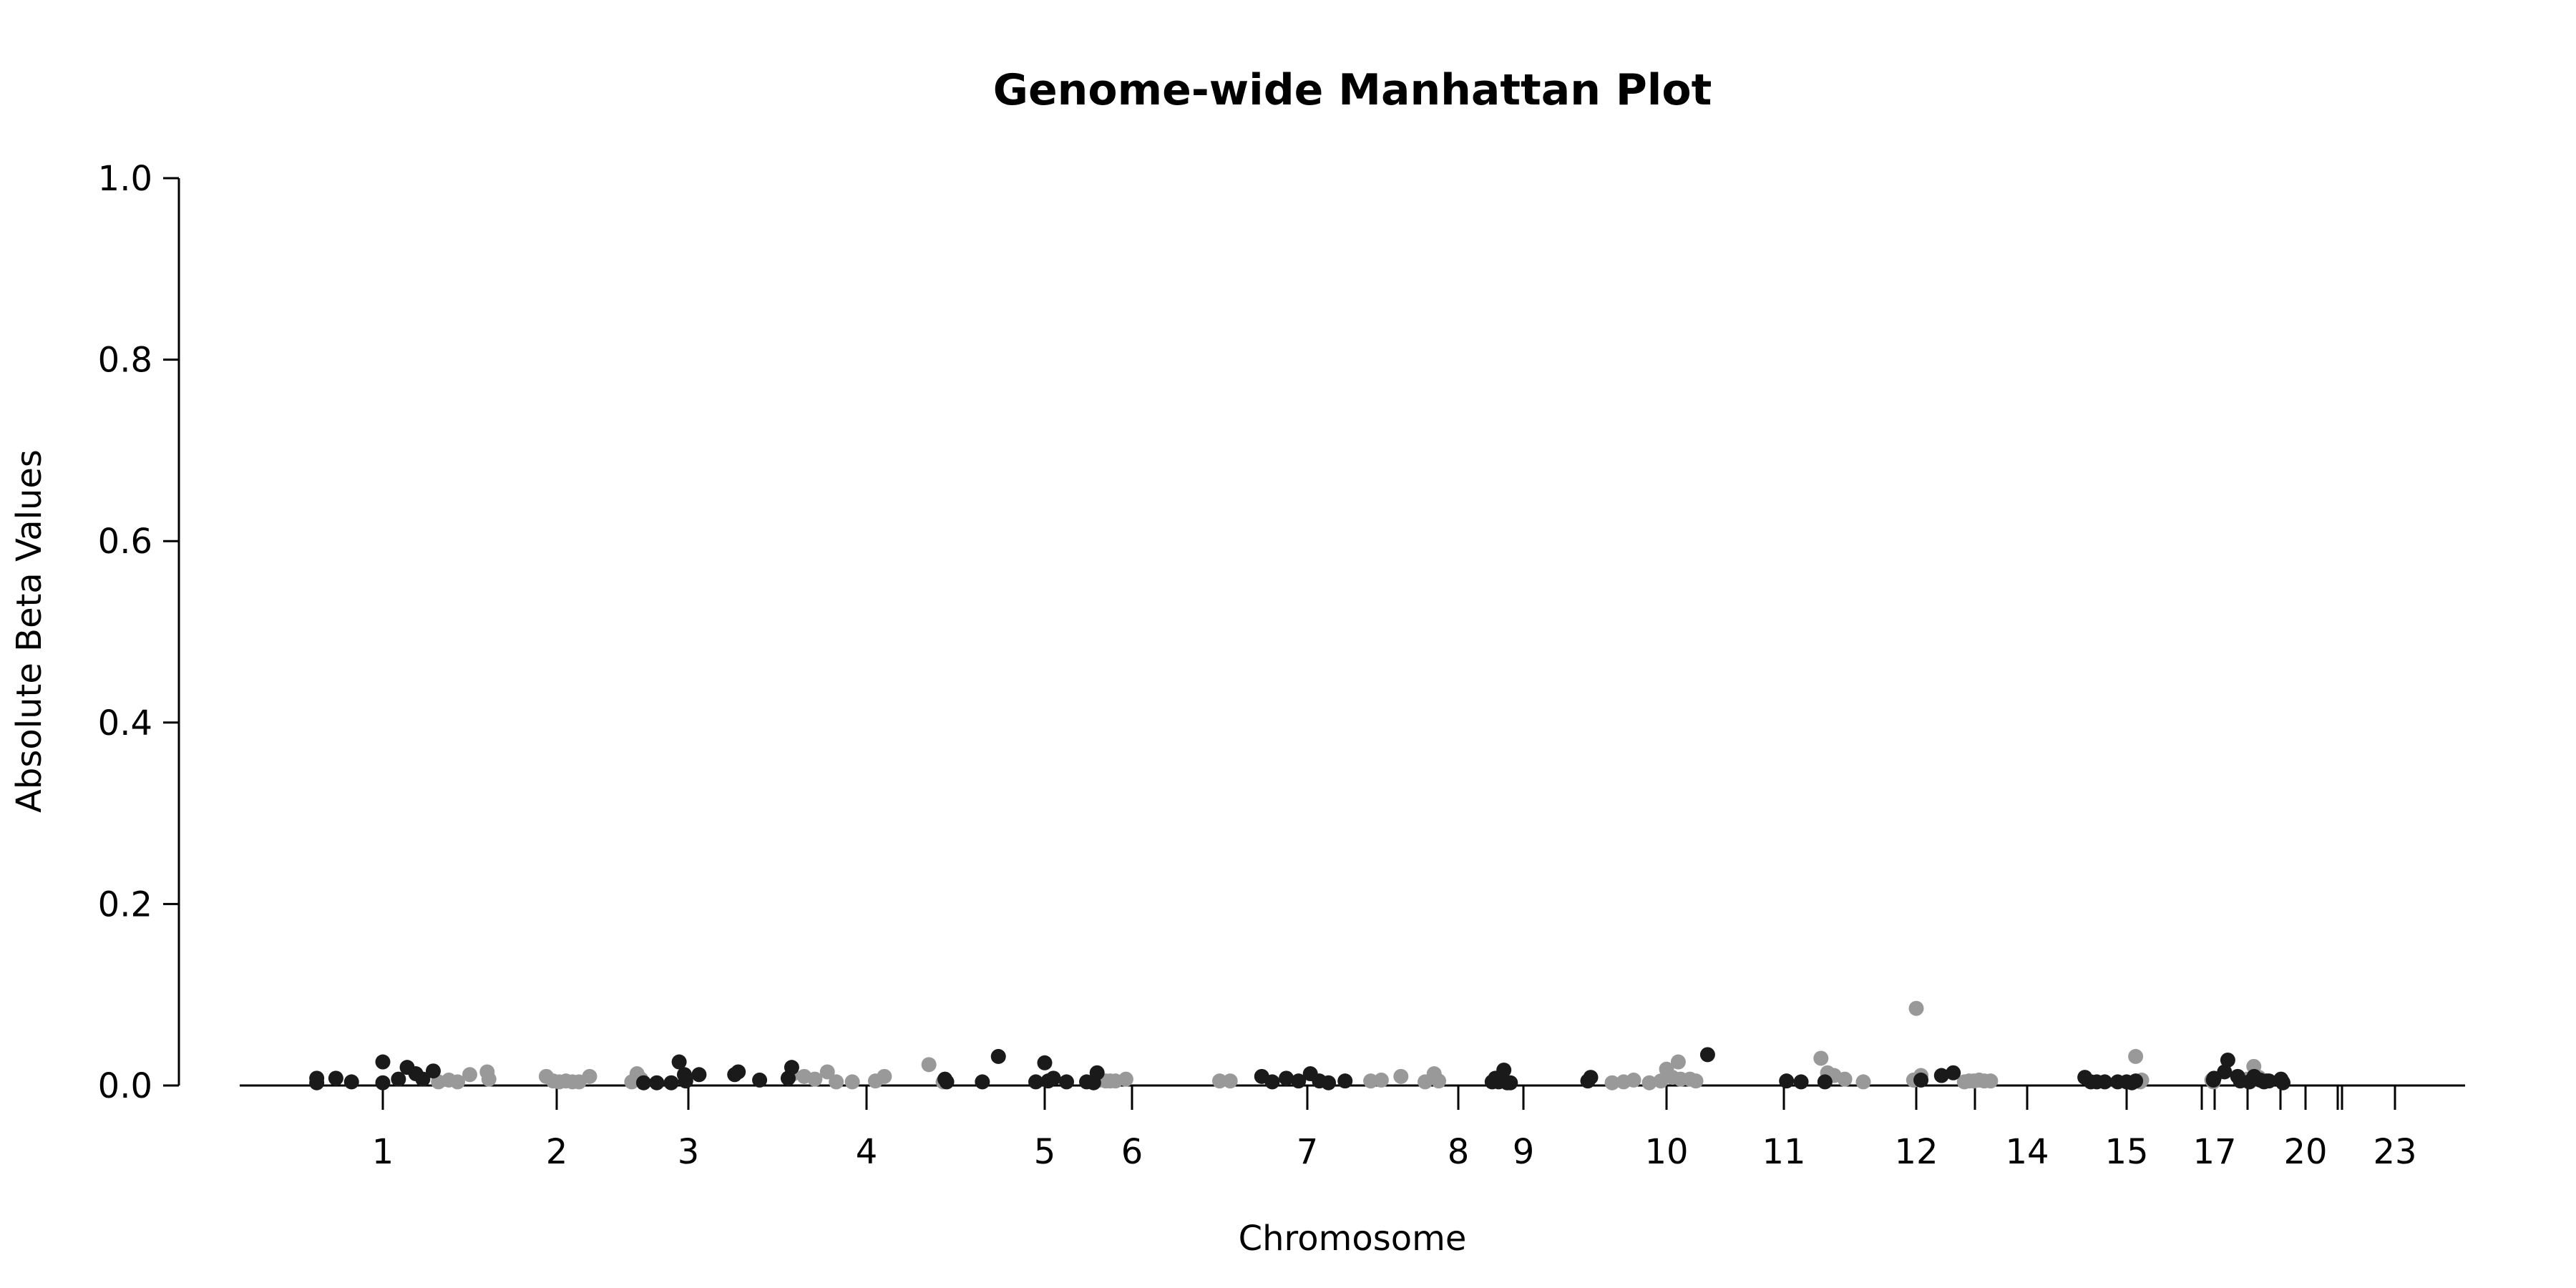 The width and height of the screenshot is (2576, 1288). I want to click on x-tick-label: 14, so click(2027, 1152).